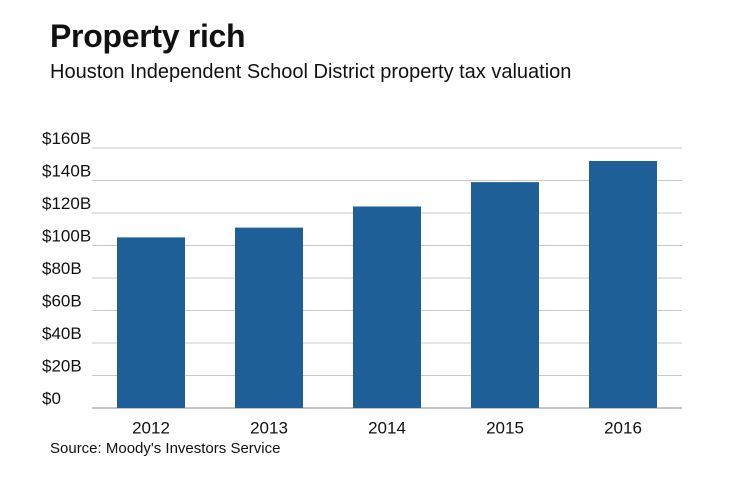  I want to click on y-tick-label: $160B, so click(66, 138).